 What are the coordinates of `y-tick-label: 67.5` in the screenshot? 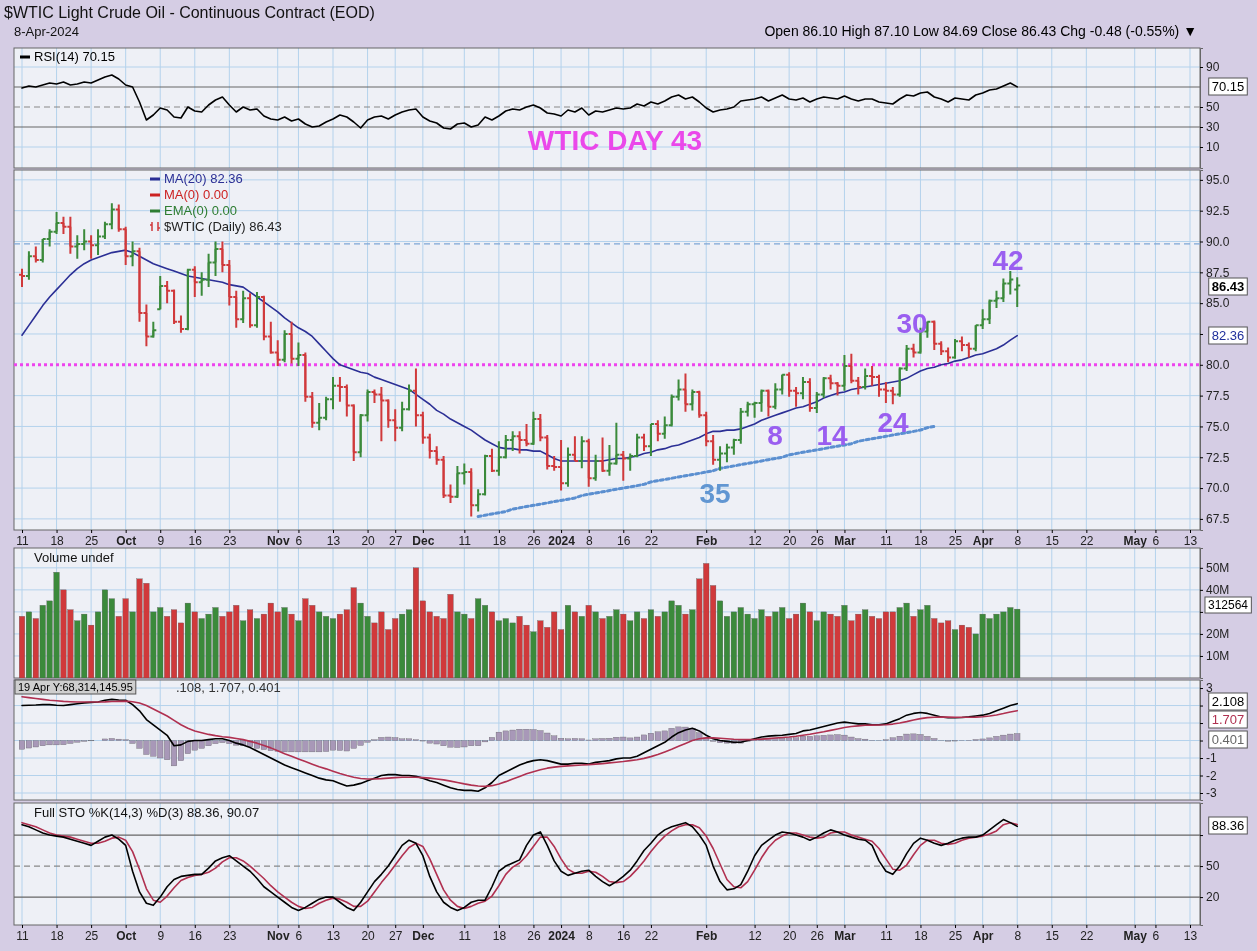 It's located at (1218, 519).